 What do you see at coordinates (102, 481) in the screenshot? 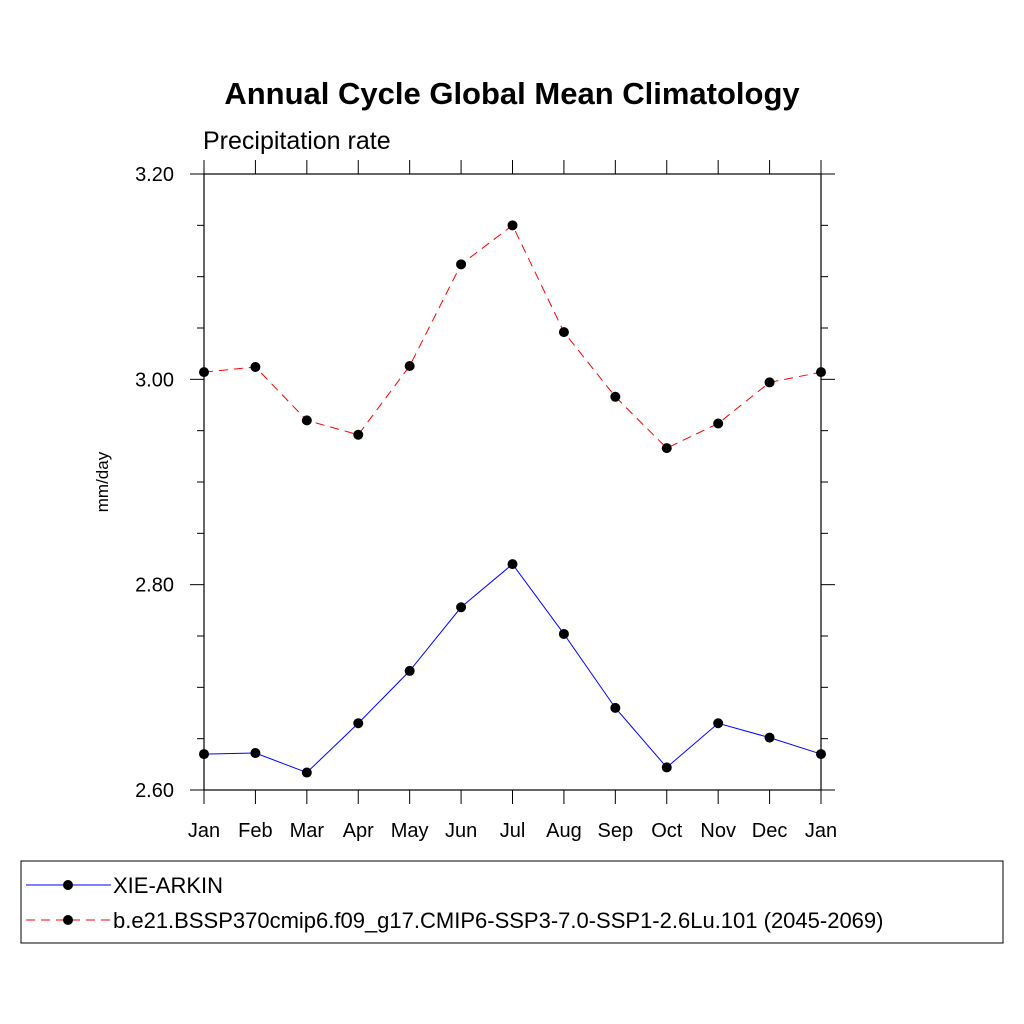
I see `y-axis-label: mm/day` at bounding box center [102, 481].